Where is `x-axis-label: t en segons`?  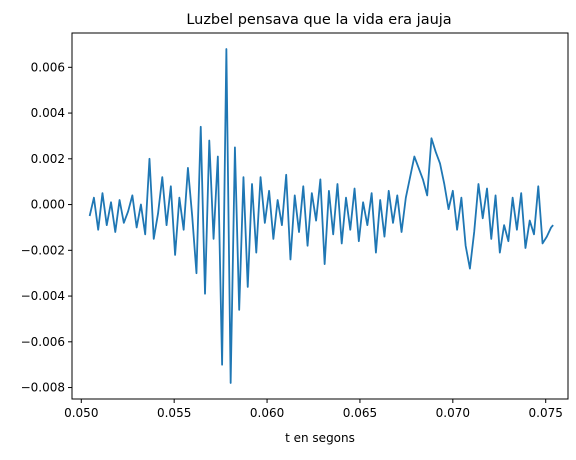 x-axis-label: t en segons is located at coordinates (320, 438).